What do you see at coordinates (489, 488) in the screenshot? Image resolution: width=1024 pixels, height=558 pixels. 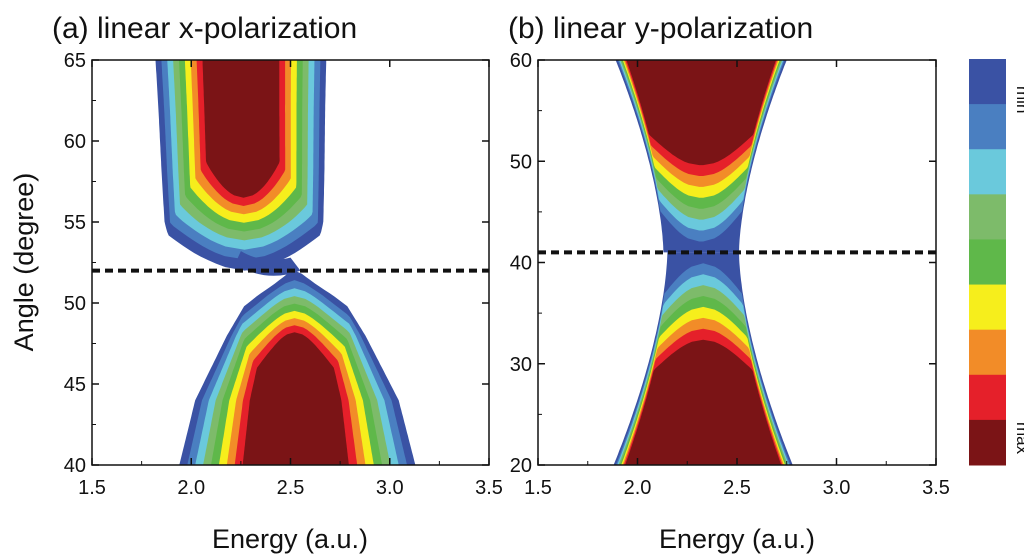 I see `panel-a-xtick-label-4: 3.5` at bounding box center [489, 488].